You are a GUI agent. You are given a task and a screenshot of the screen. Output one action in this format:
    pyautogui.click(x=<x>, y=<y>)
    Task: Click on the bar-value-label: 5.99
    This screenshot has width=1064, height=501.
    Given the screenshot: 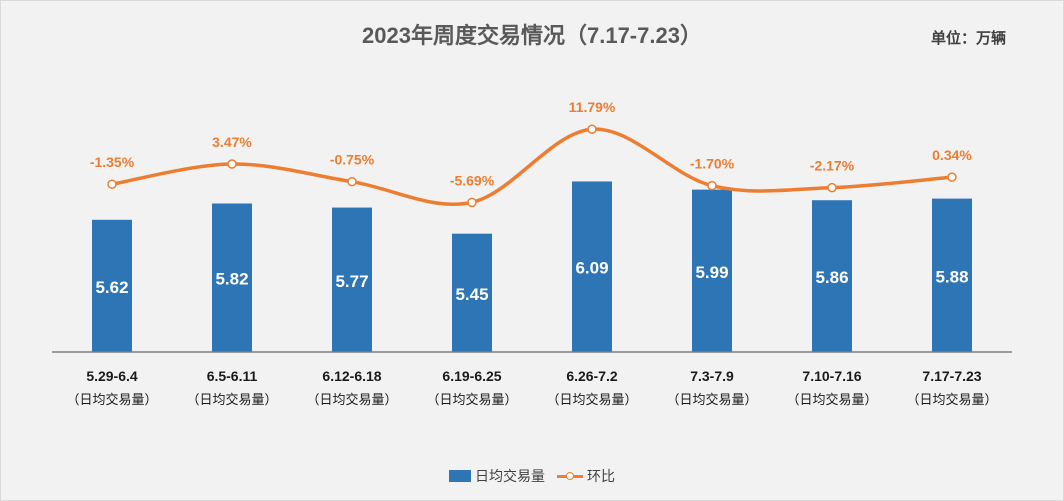 What is the action you would take?
    pyautogui.click(x=711, y=272)
    